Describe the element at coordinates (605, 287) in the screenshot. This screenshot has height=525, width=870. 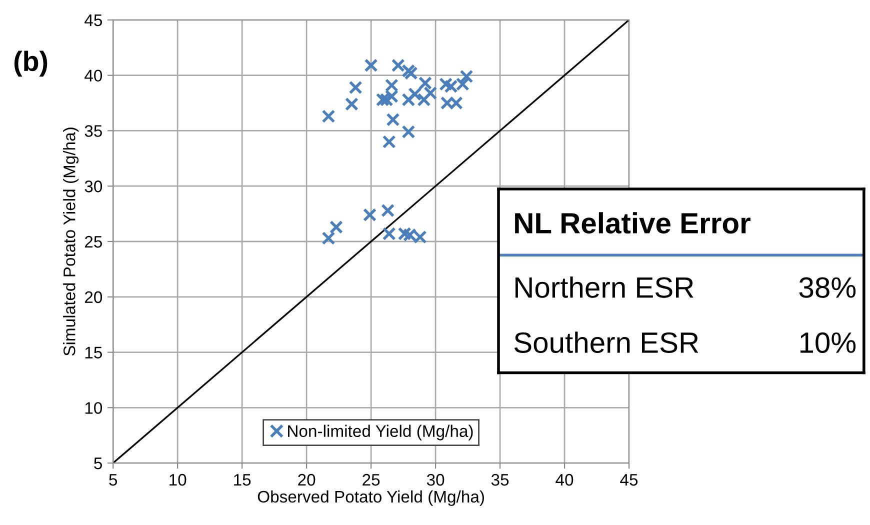
I see `annotation: Northern ESR` at that location.